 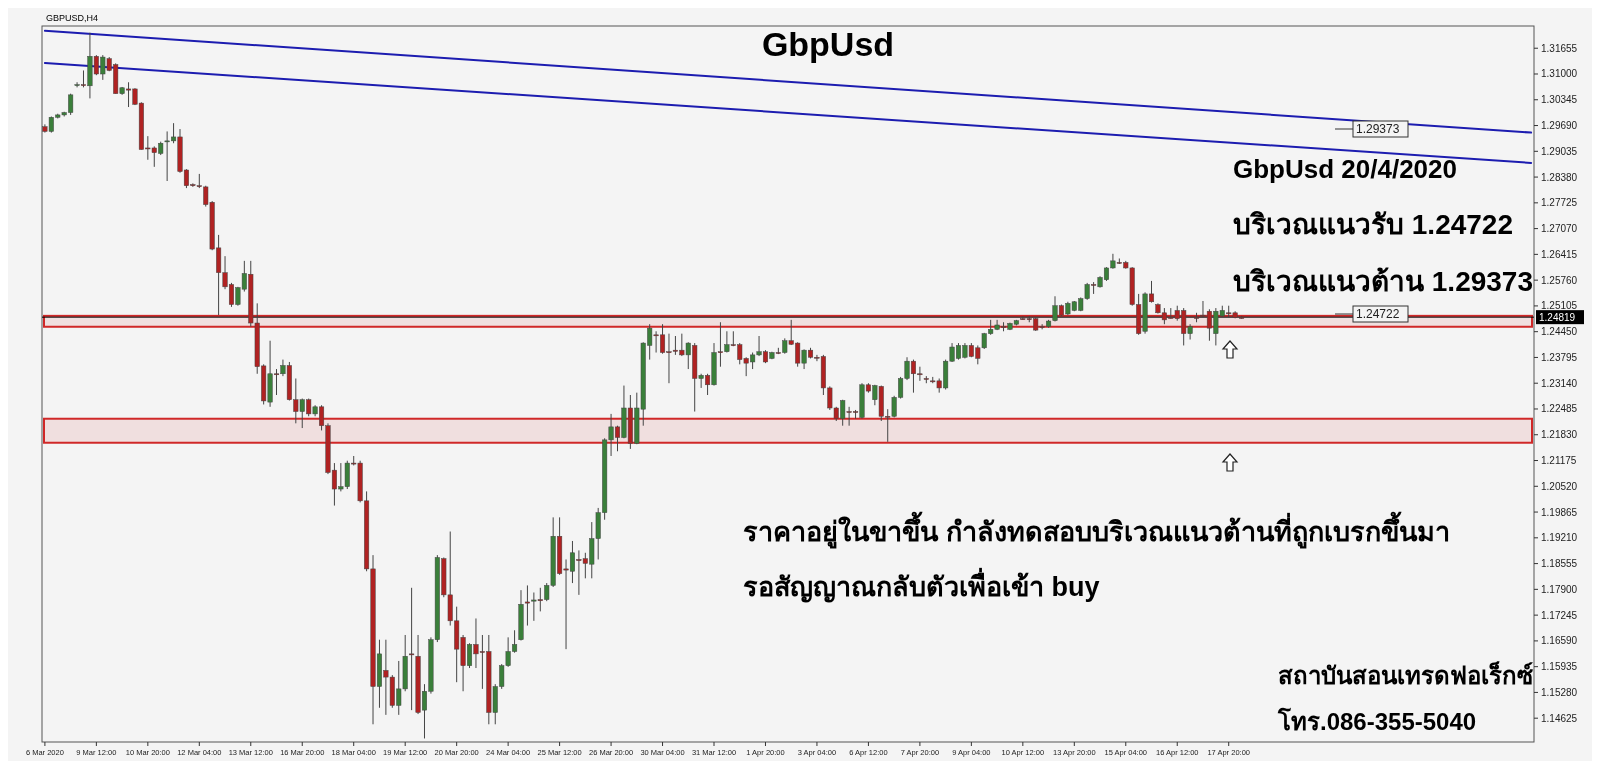 What do you see at coordinates (1559, 486) in the screenshot?
I see `y-tick-label: 1.20520` at bounding box center [1559, 486].